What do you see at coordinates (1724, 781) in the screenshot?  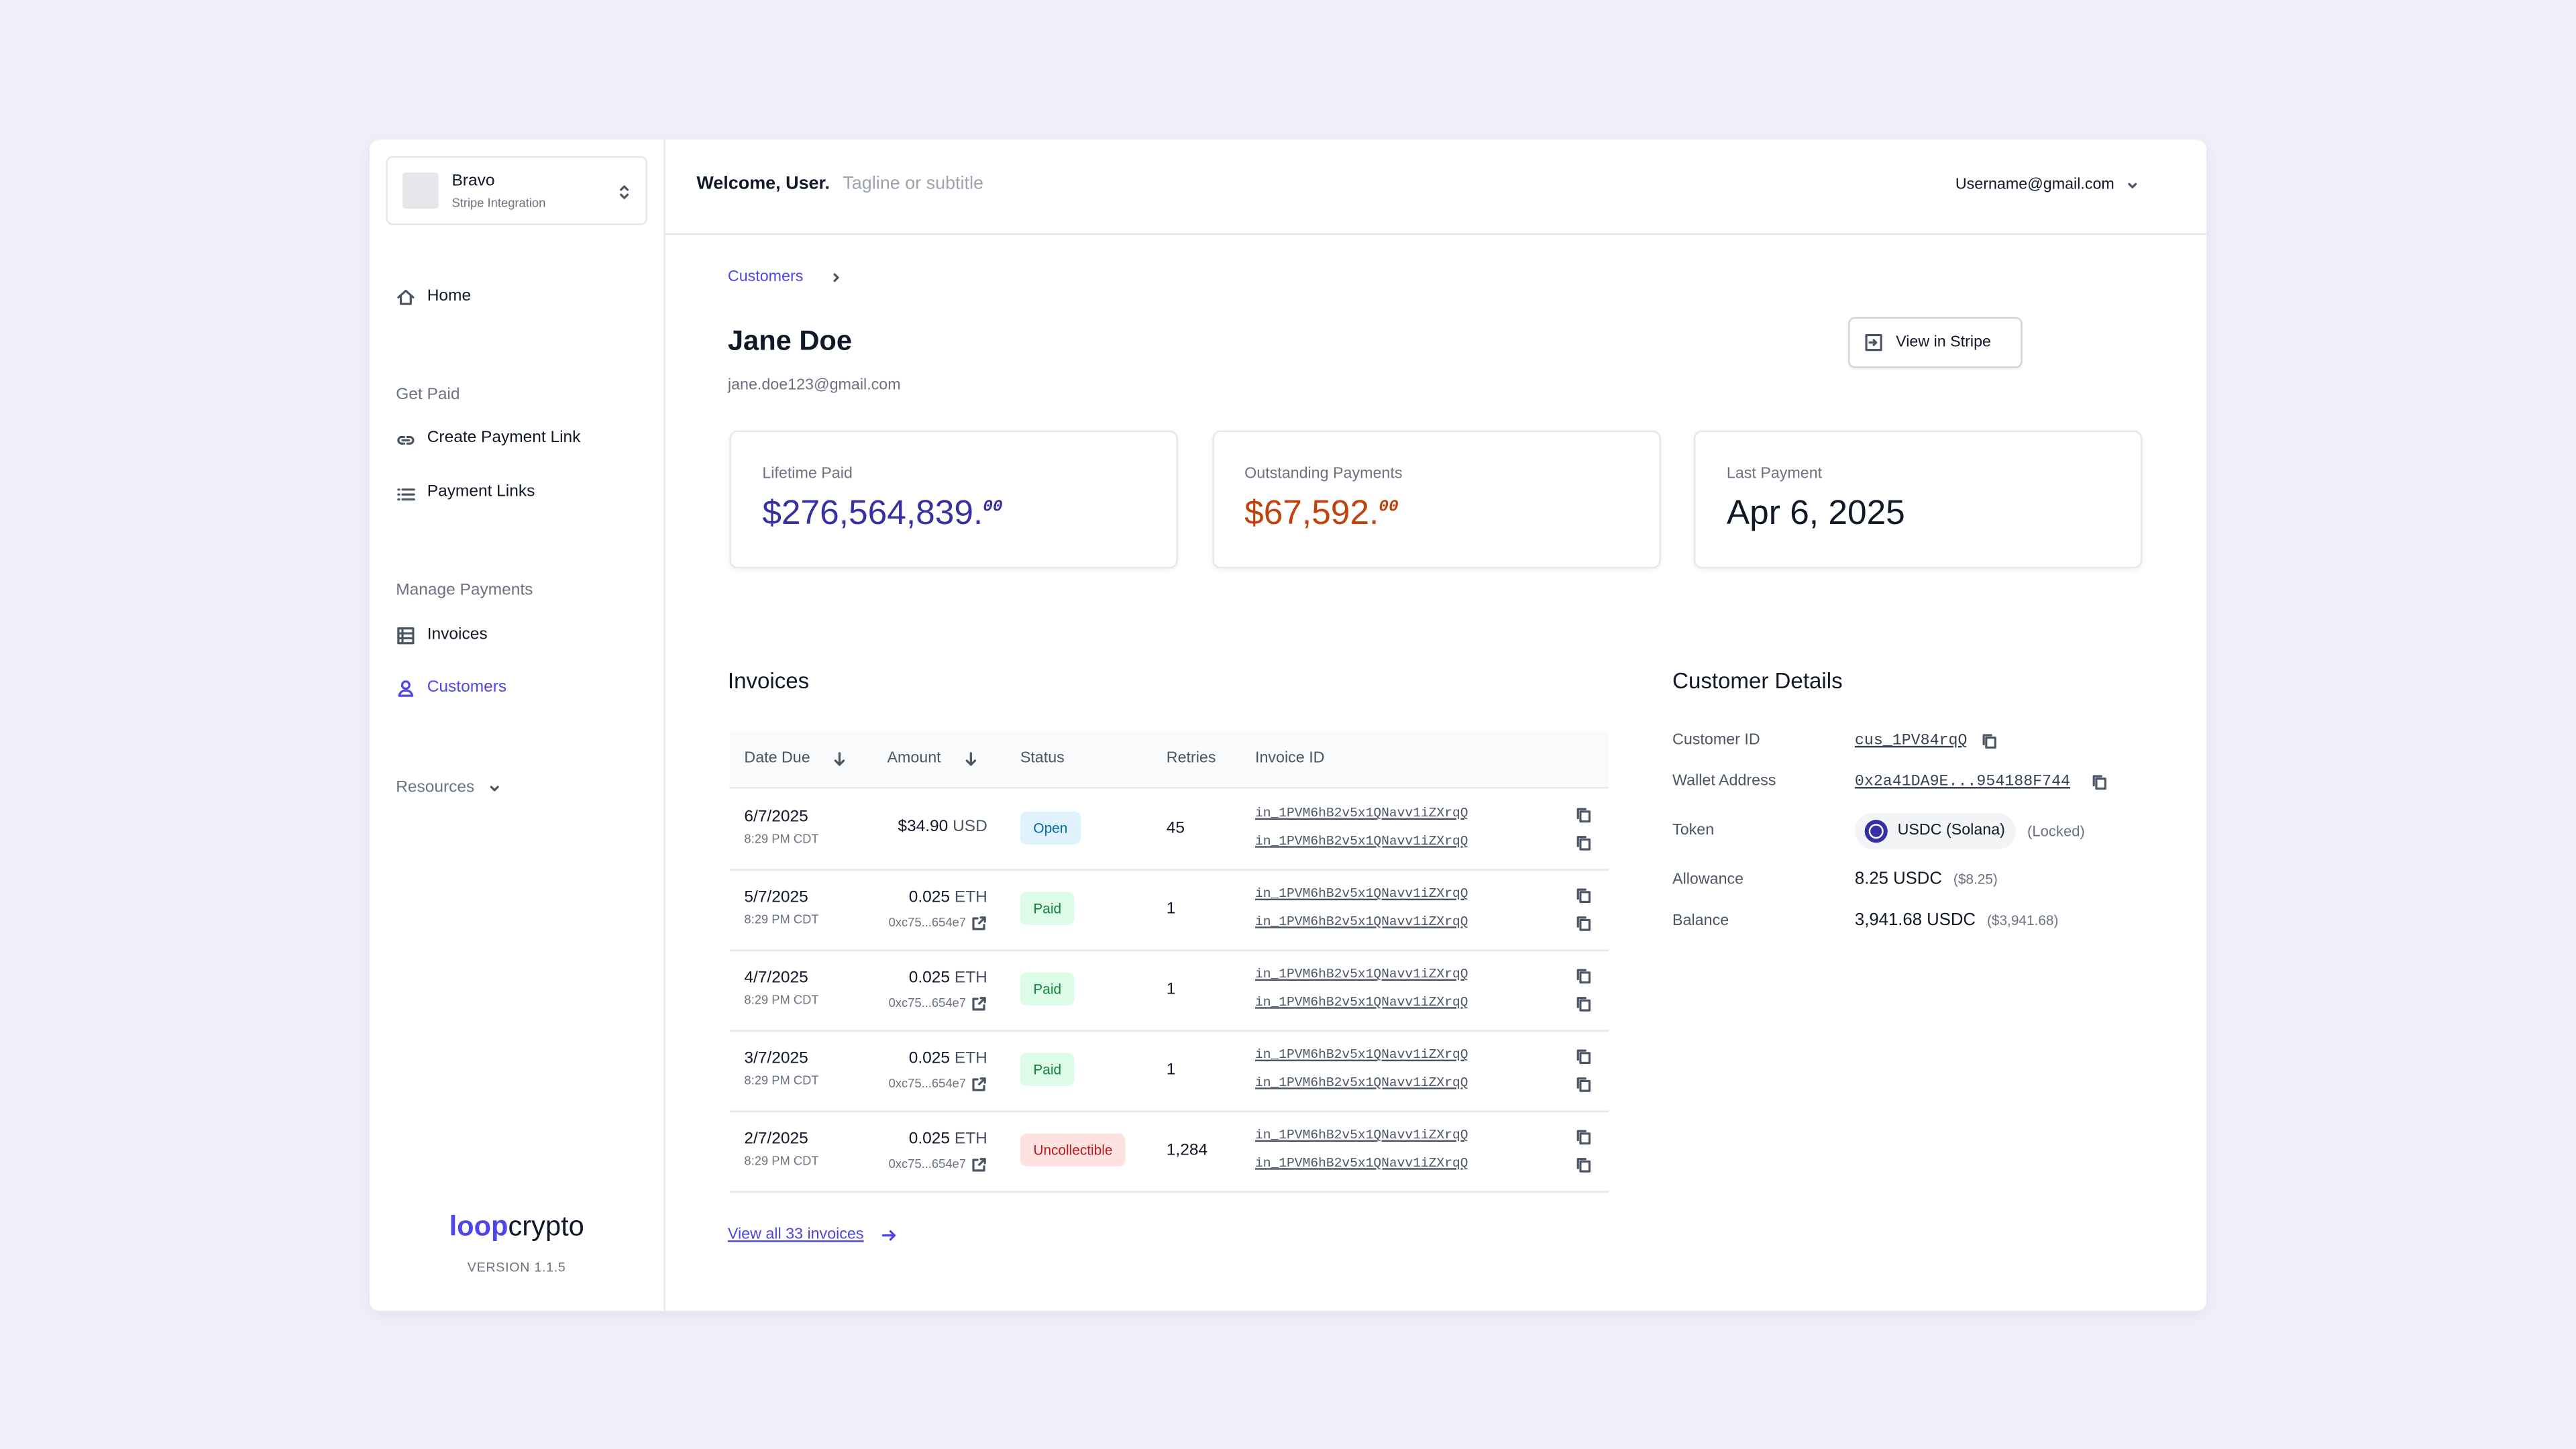 I see `detail-label: Wallet Address` at bounding box center [1724, 781].